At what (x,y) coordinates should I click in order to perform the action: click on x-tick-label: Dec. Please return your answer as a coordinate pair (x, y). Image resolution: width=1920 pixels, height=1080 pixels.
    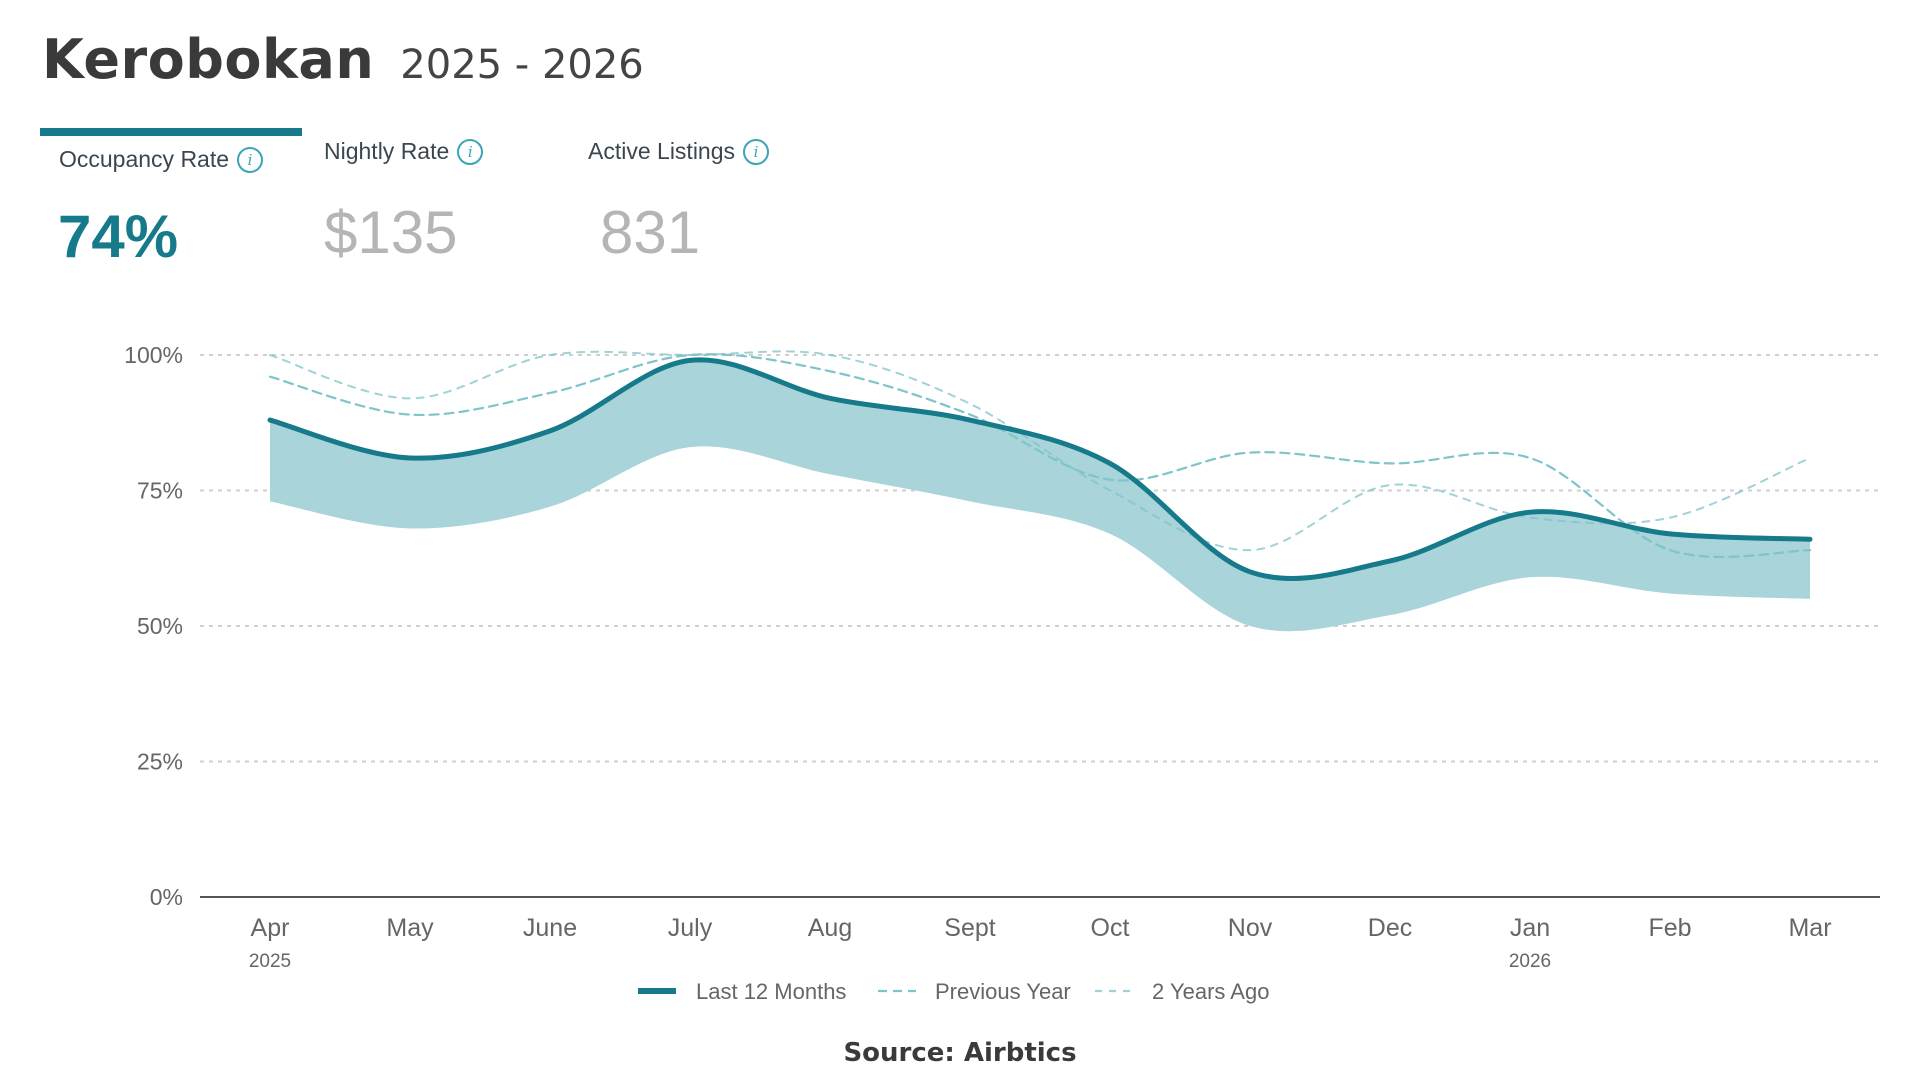
    Looking at the image, I should click on (1390, 928).